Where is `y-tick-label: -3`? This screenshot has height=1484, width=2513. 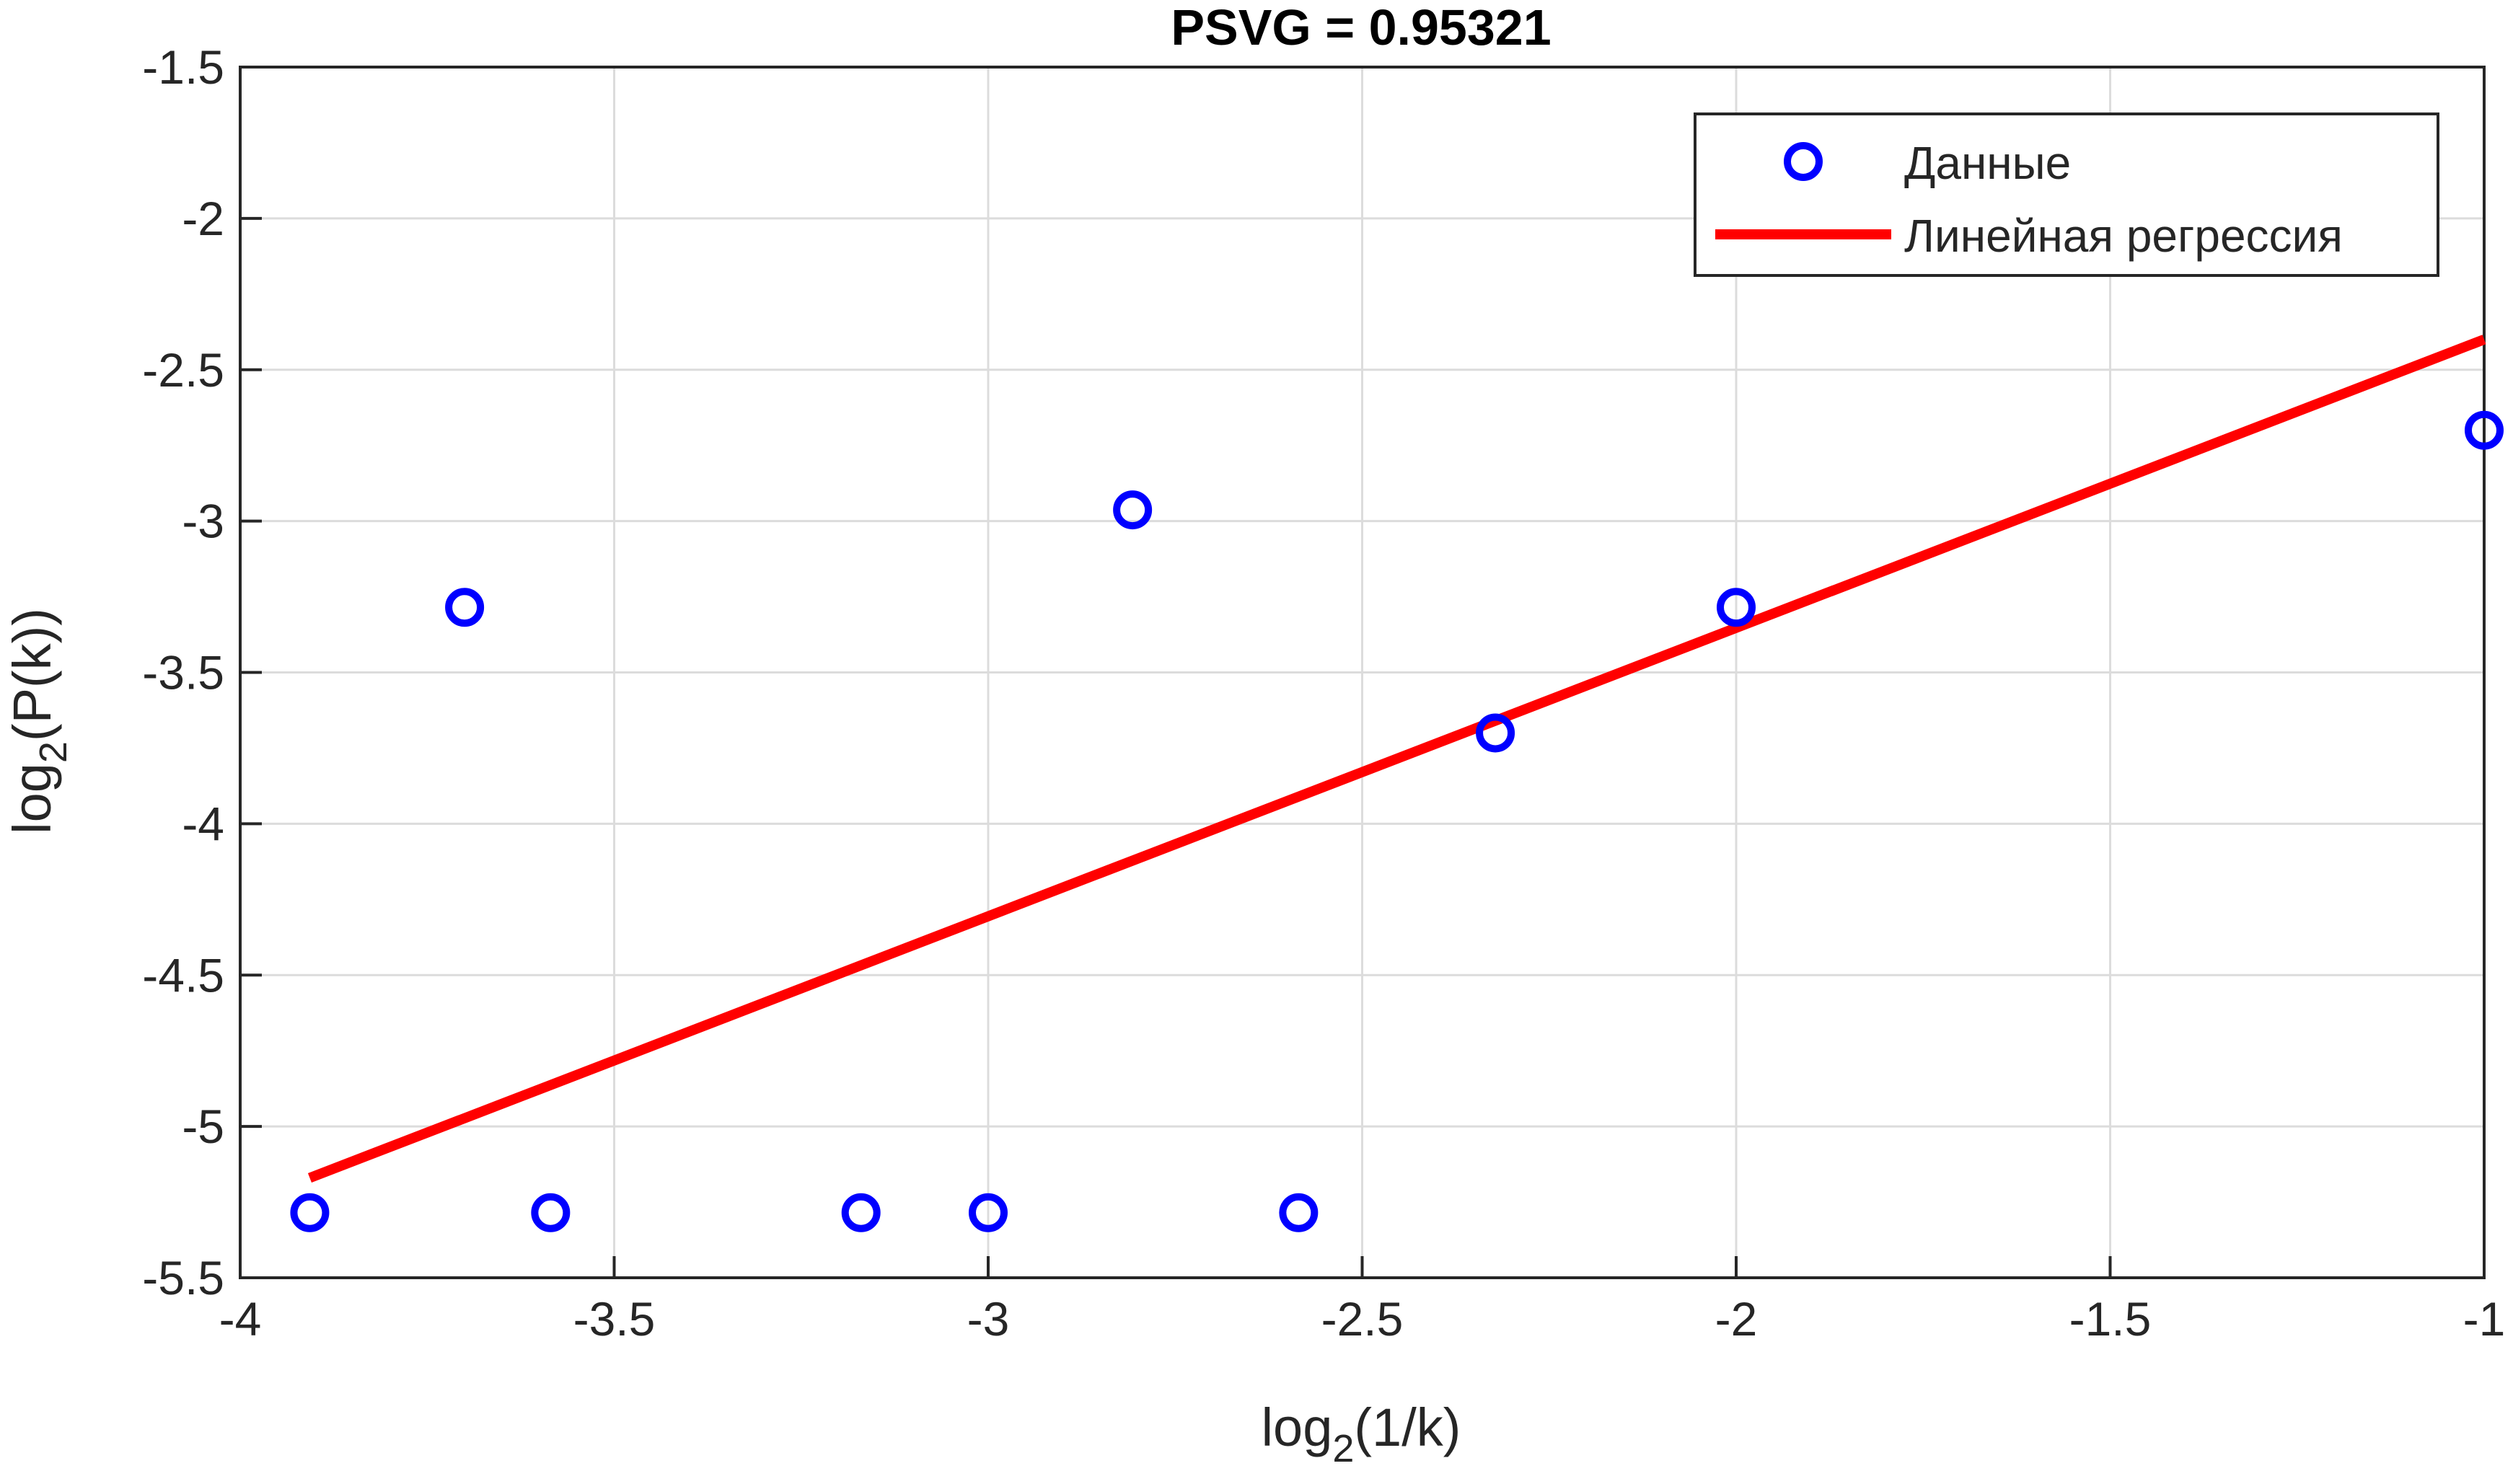
y-tick-label: -3 is located at coordinates (203, 521).